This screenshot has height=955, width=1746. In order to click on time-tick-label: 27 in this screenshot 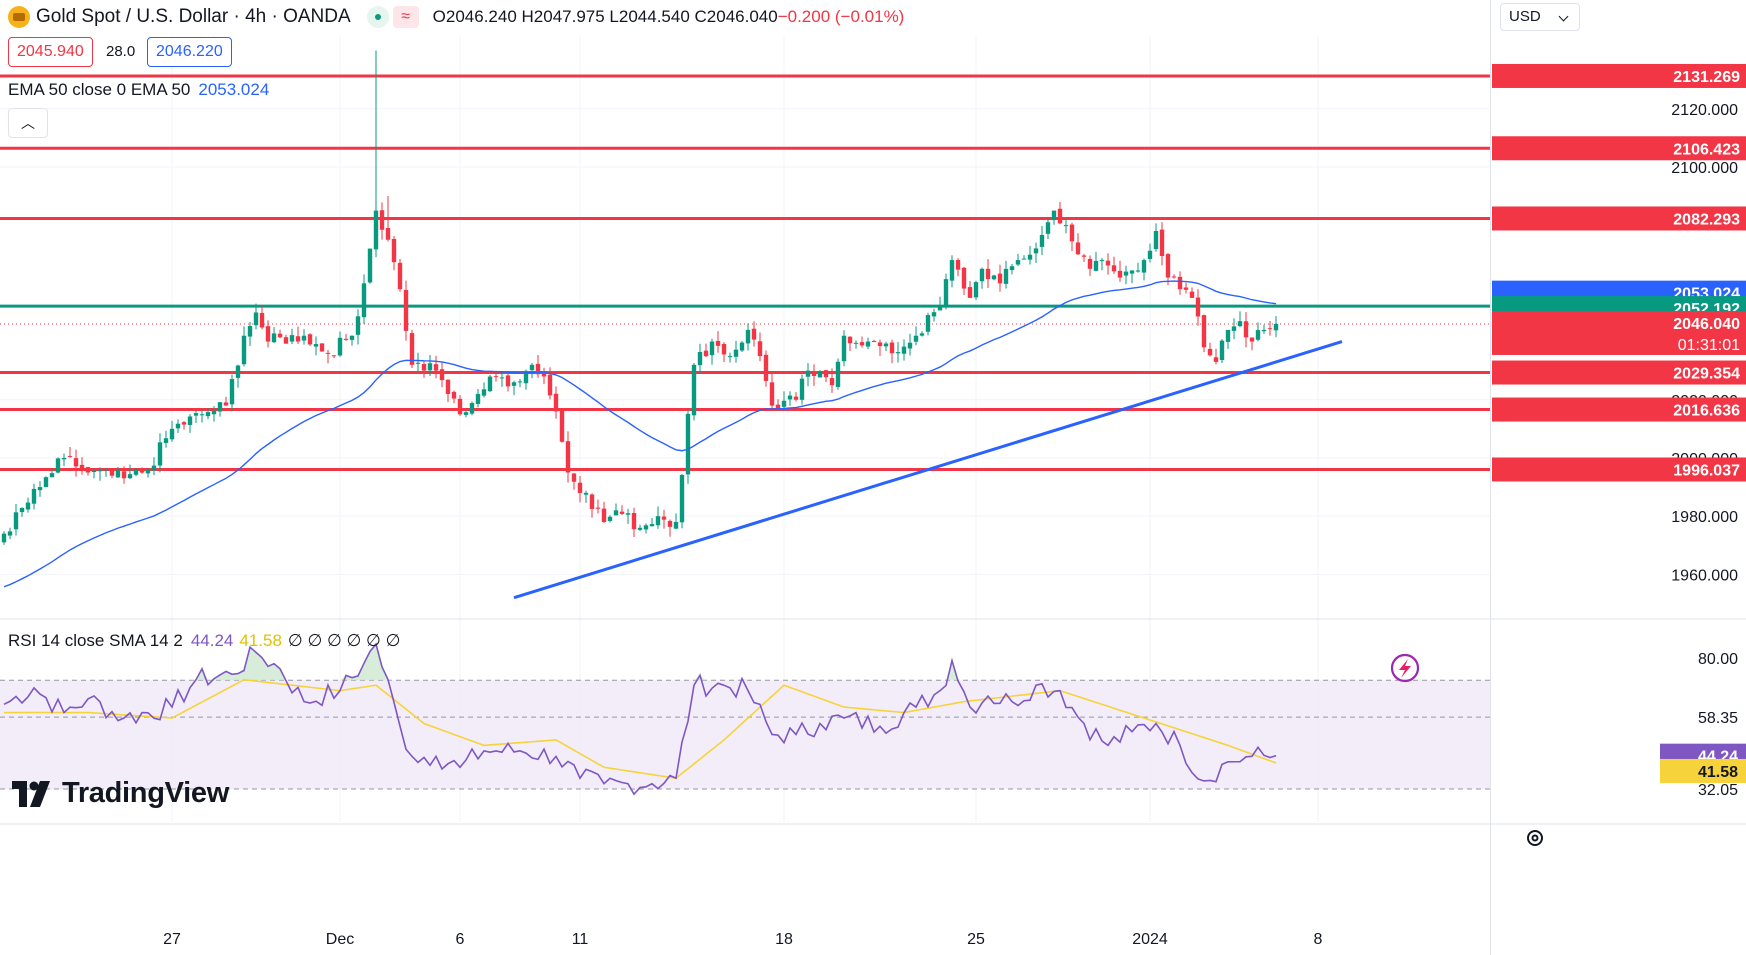, I will do `click(172, 939)`.